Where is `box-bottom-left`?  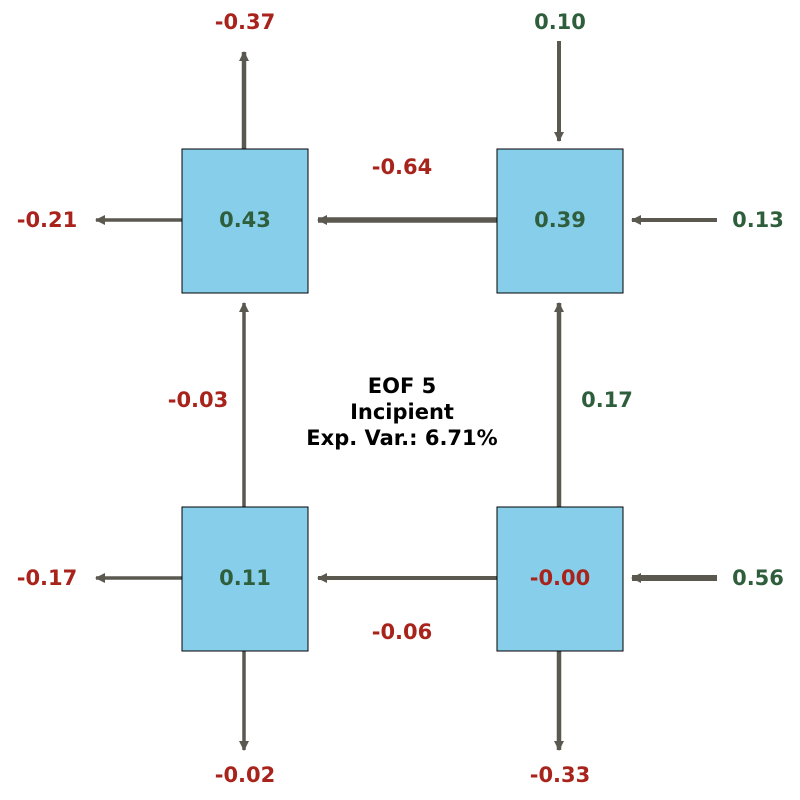
box-bottom-left is located at coordinates (245, 579).